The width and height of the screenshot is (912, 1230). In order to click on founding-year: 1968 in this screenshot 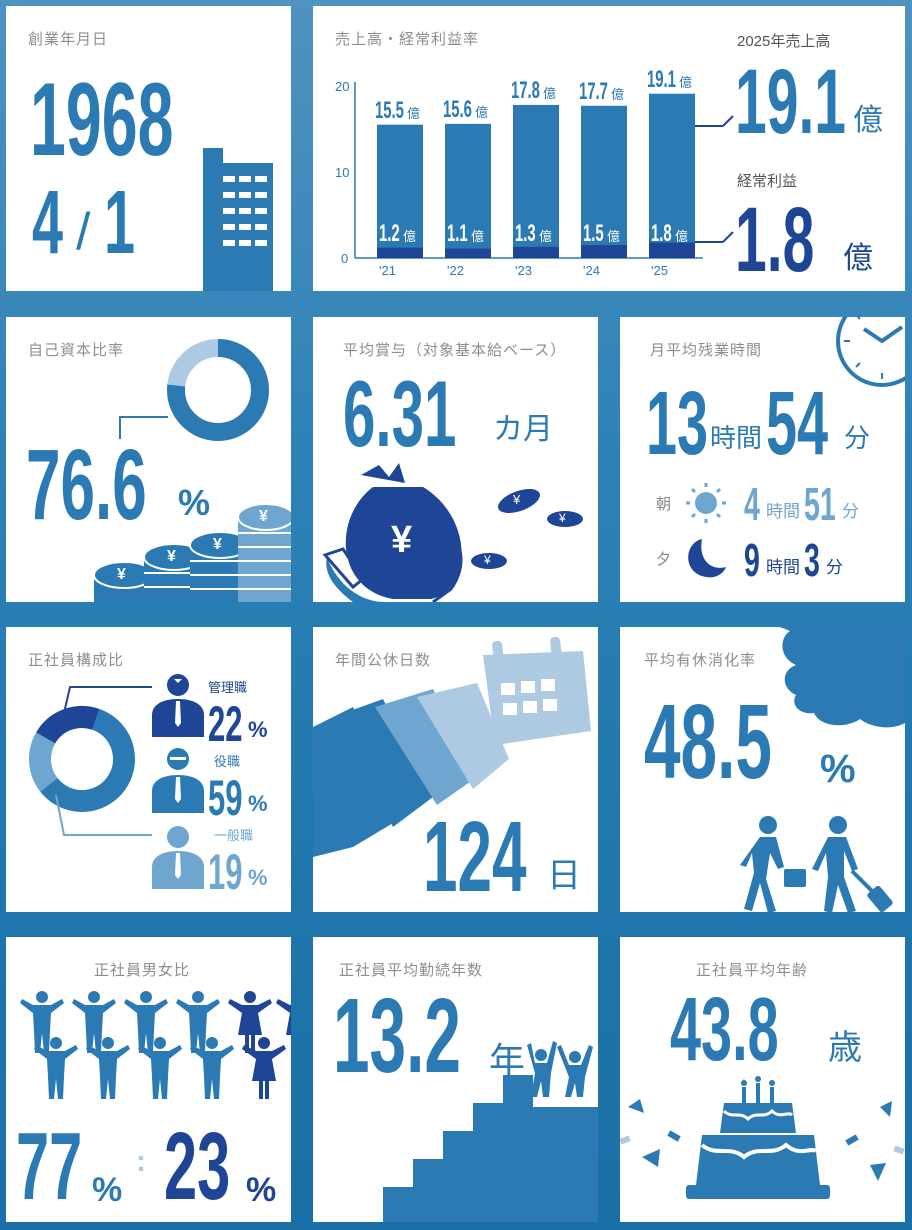, I will do `click(102, 120)`.